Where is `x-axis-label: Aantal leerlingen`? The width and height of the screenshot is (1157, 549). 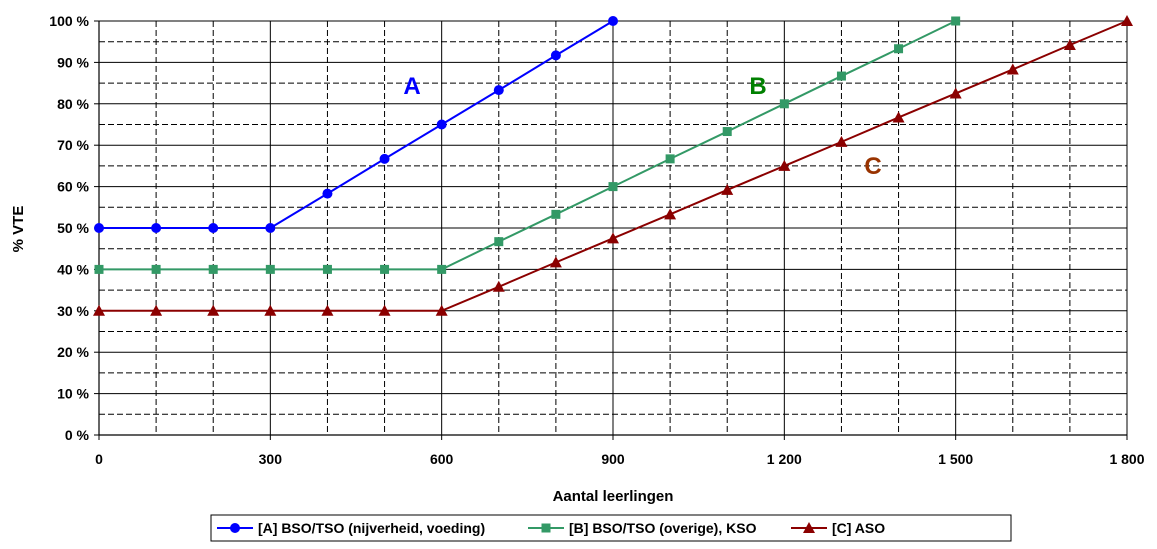
x-axis-label: Aantal leerlingen is located at coordinates (613, 496).